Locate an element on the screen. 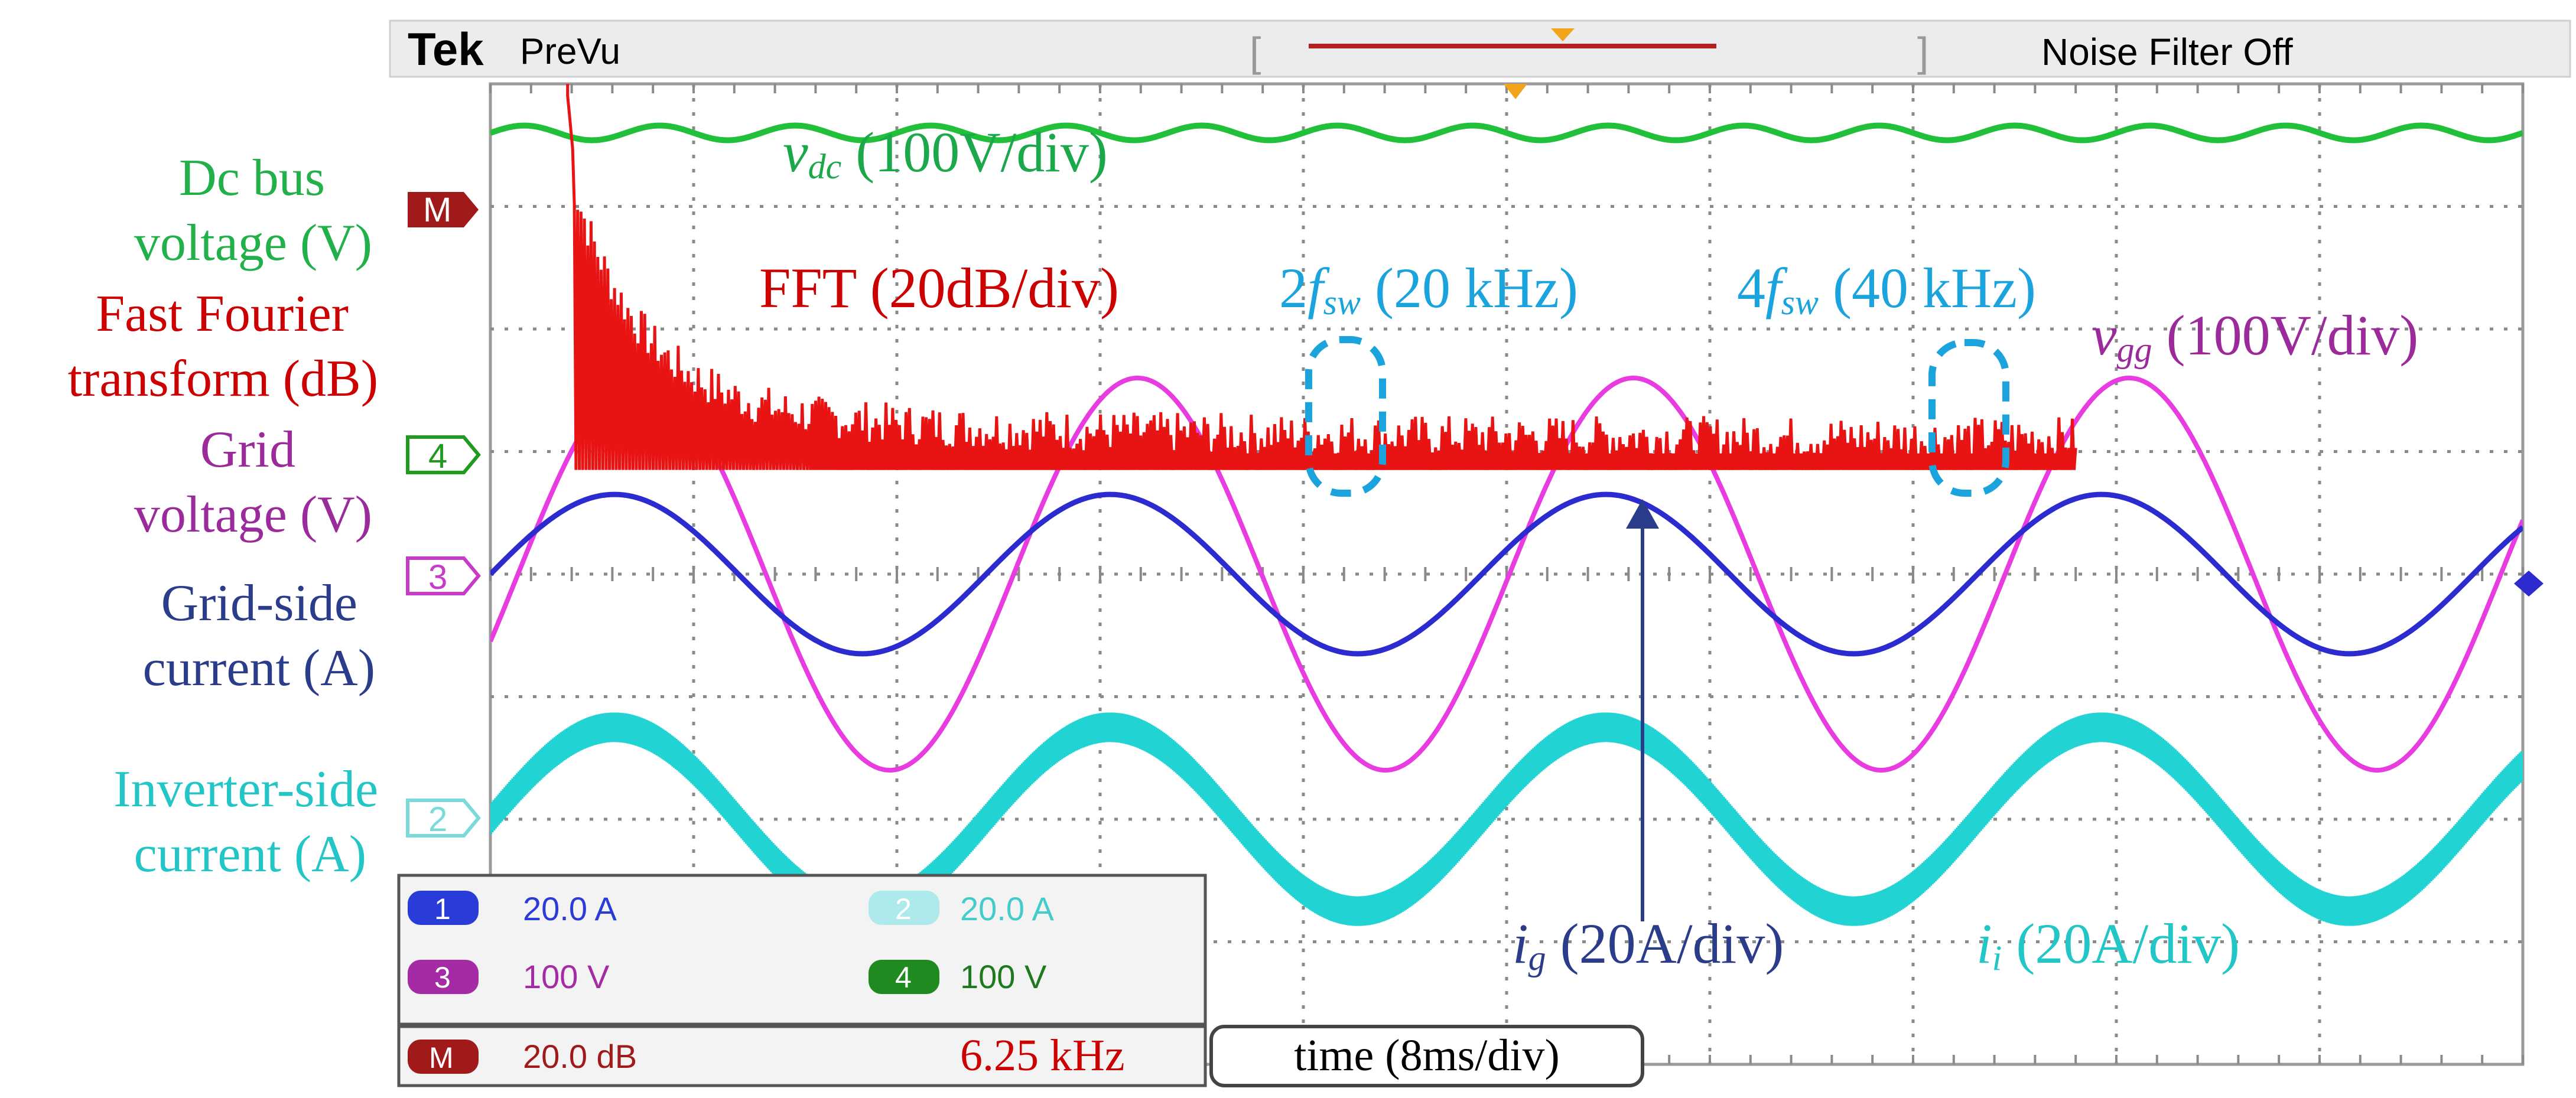 The height and width of the screenshot is (1098, 2576). brand-label: Tek is located at coordinates (446, 49).